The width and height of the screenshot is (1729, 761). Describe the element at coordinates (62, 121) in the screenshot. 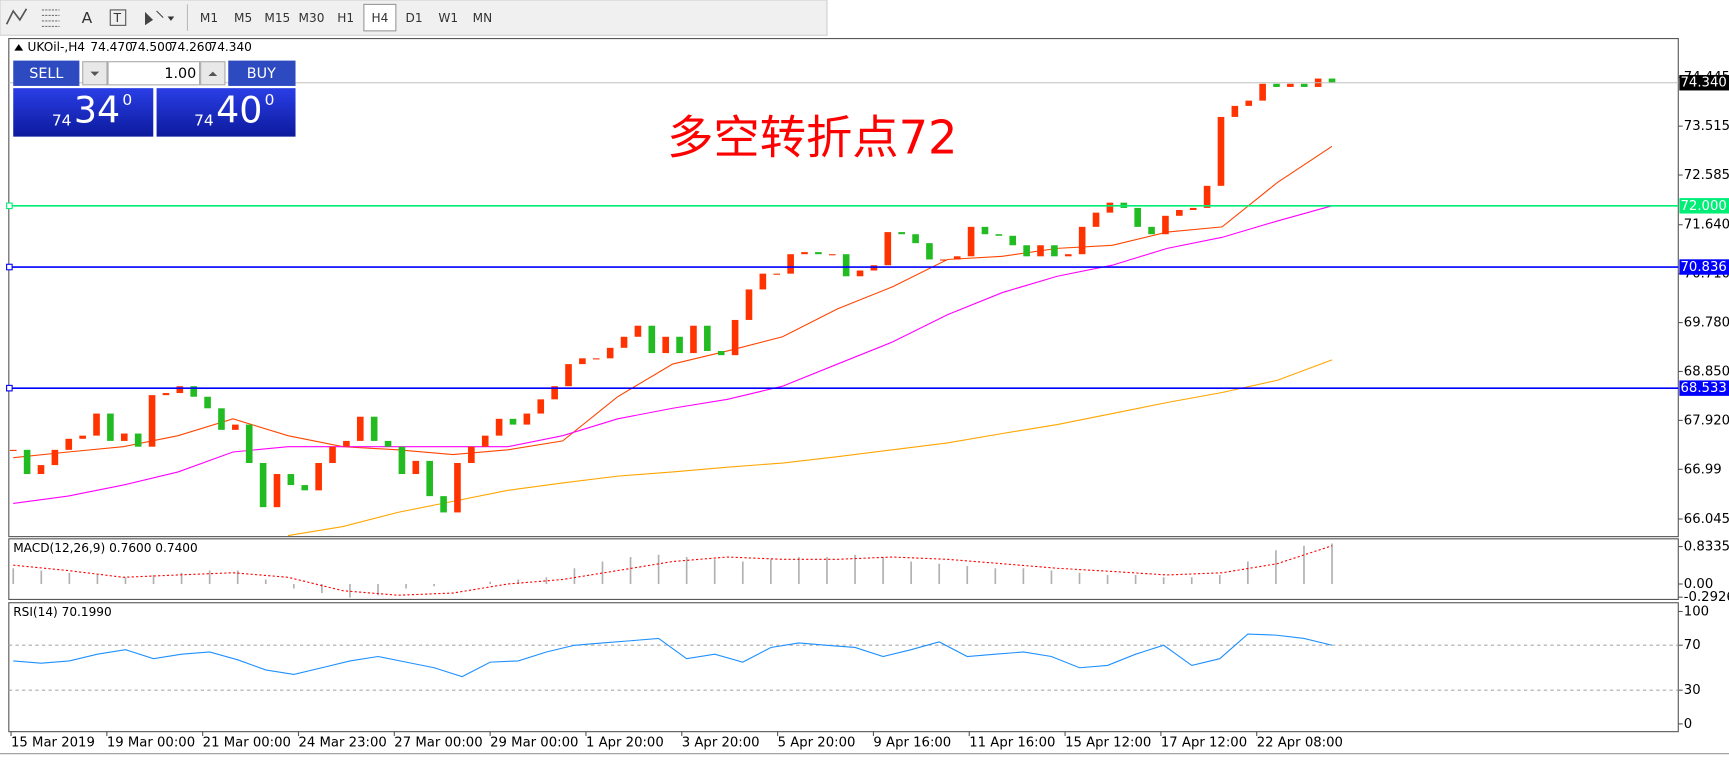

I see `bid-big: 74` at that location.